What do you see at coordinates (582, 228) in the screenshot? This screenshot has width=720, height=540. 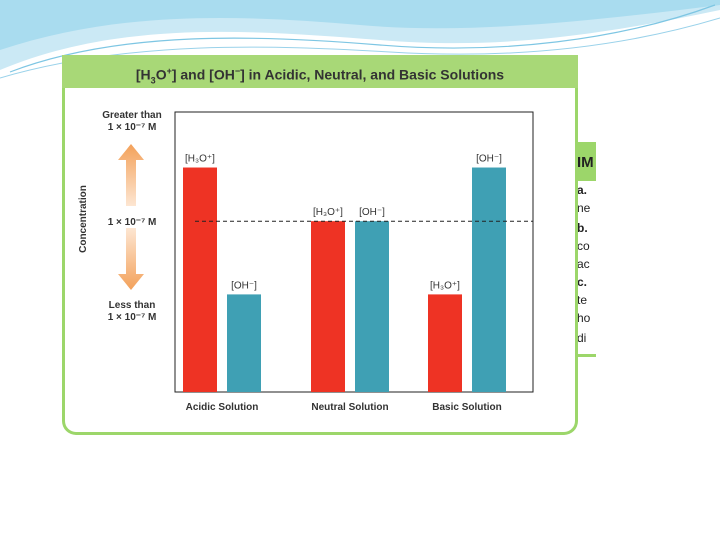 I see `side-card-line: b.` at bounding box center [582, 228].